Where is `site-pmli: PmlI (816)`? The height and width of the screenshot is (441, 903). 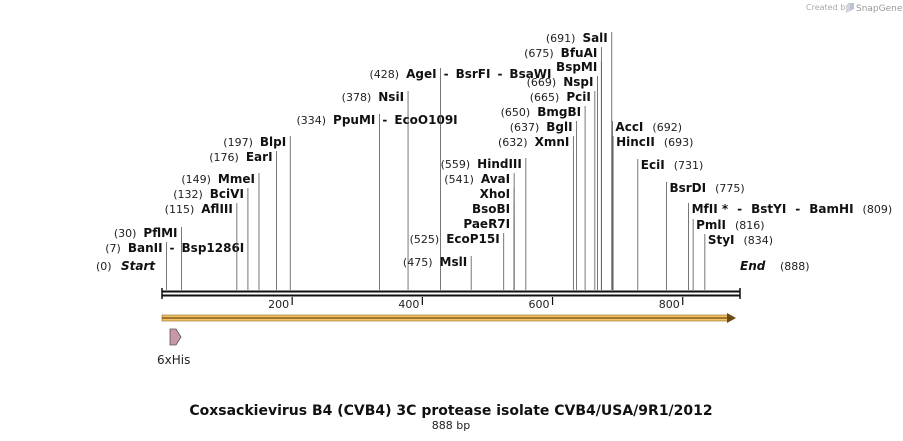 site-pmli: PmlI (816) is located at coordinates (728, 254).